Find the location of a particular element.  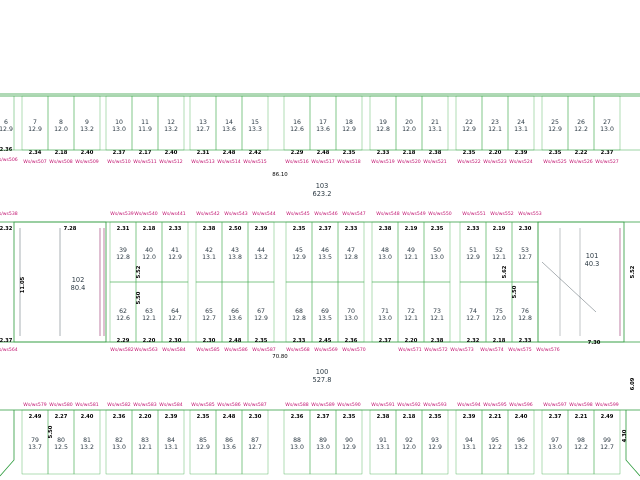

workstation-label: Ws/ws549 is located at coordinates (413, 214).